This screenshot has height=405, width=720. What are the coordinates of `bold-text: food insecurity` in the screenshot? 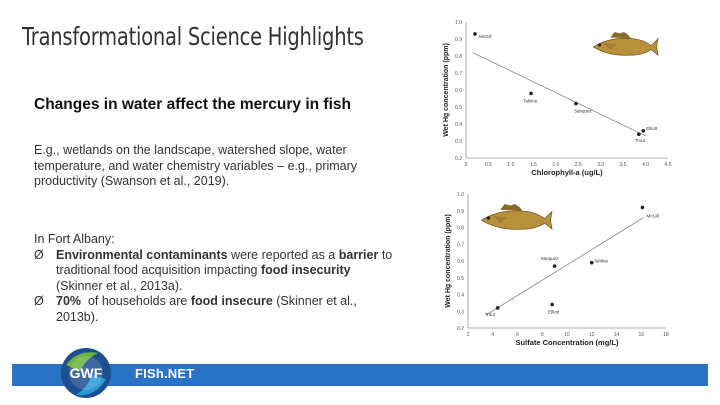 It's located at (305, 270).